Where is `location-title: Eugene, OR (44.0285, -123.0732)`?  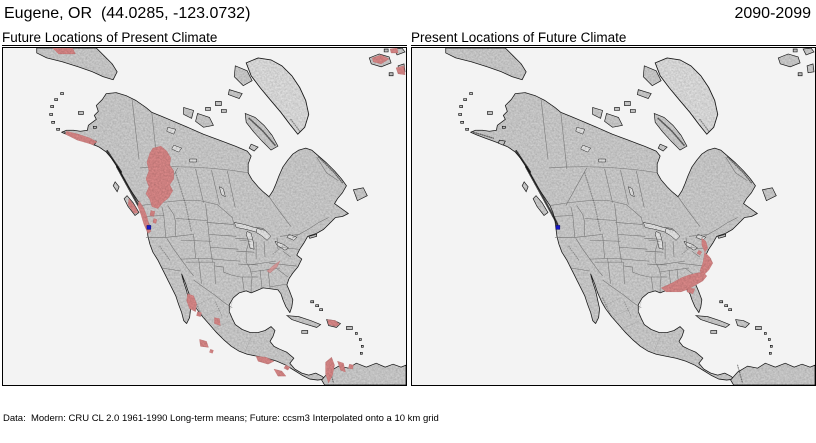
location-title: Eugene, OR (44.0285, -123.0732) is located at coordinates (127, 13).